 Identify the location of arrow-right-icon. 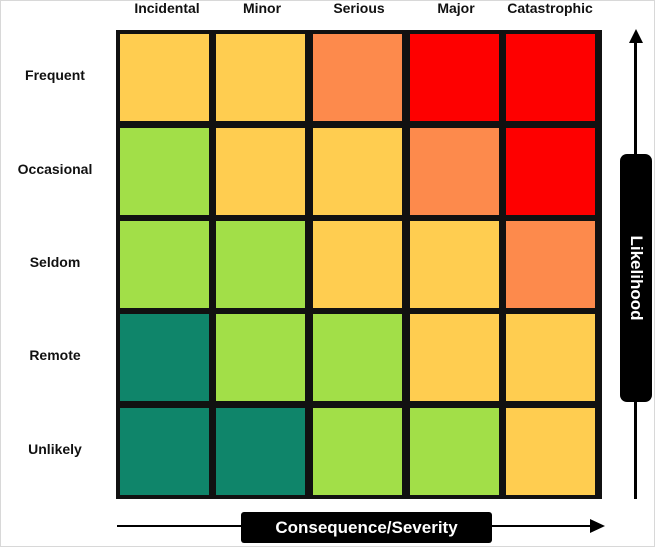
(597, 526).